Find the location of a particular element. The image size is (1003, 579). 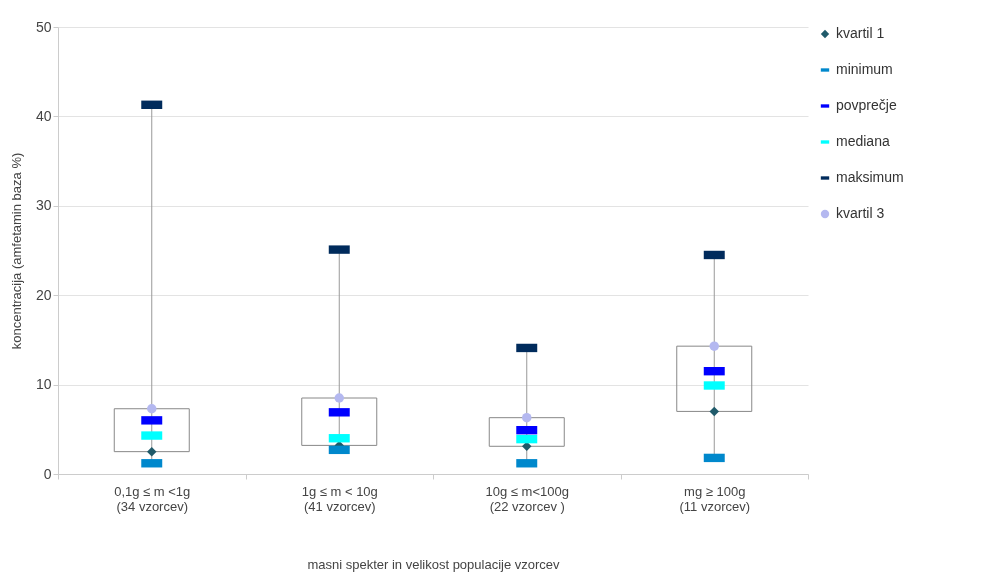

x-tick-label: 0,1g ≤ m <1g (34 vzorcev) is located at coordinates (152, 498).